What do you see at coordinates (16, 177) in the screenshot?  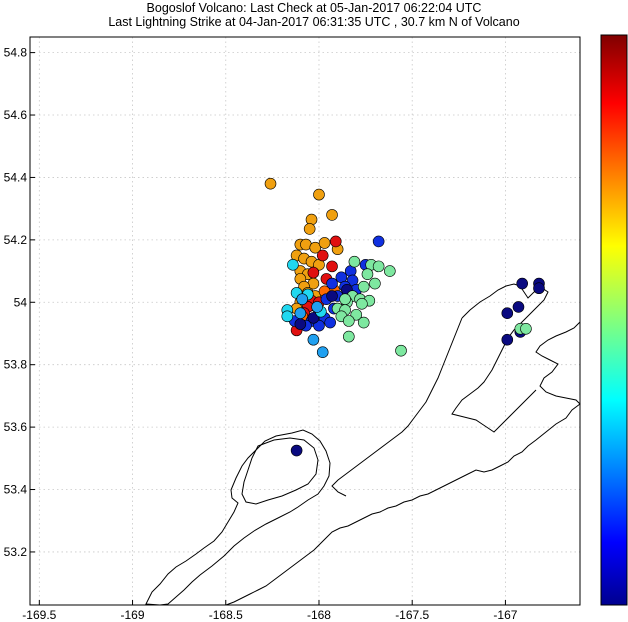 I see `y-tick-label: 54.4` at bounding box center [16, 177].